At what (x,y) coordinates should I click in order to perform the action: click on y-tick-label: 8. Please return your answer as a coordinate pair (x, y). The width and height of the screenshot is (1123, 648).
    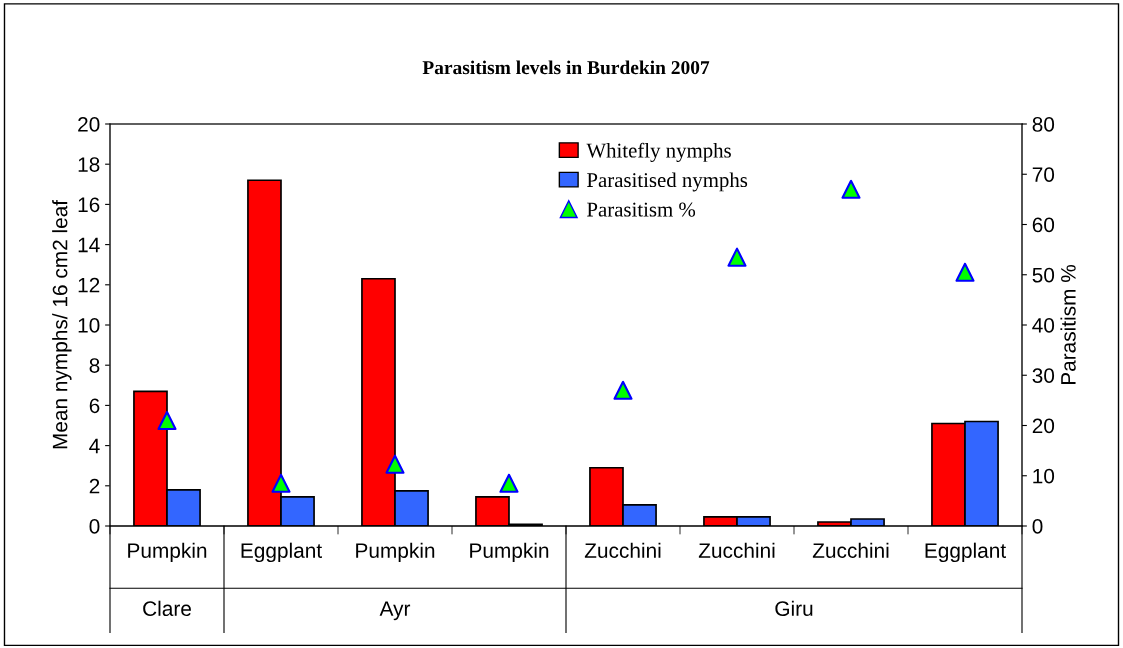
    Looking at the image, I should click on (94, 365).